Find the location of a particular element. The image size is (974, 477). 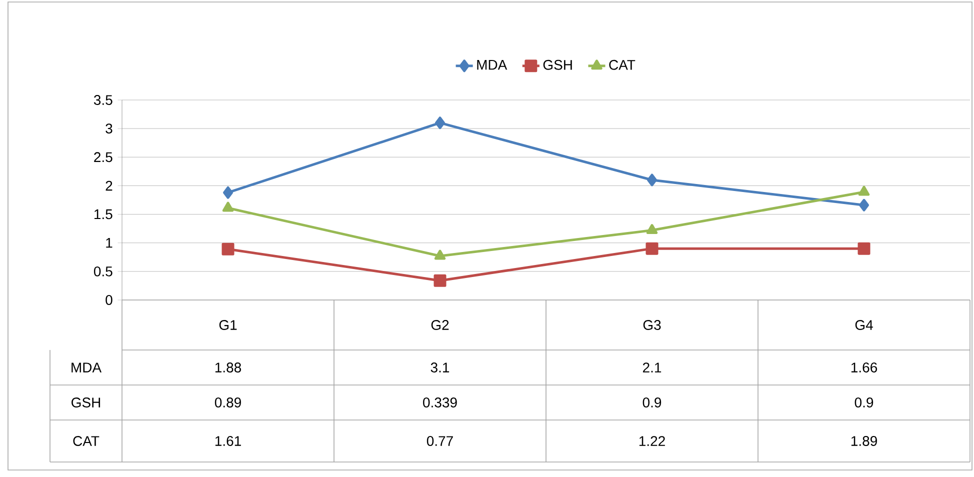

data-label: 1.22 is located at coordinates (652, 441).